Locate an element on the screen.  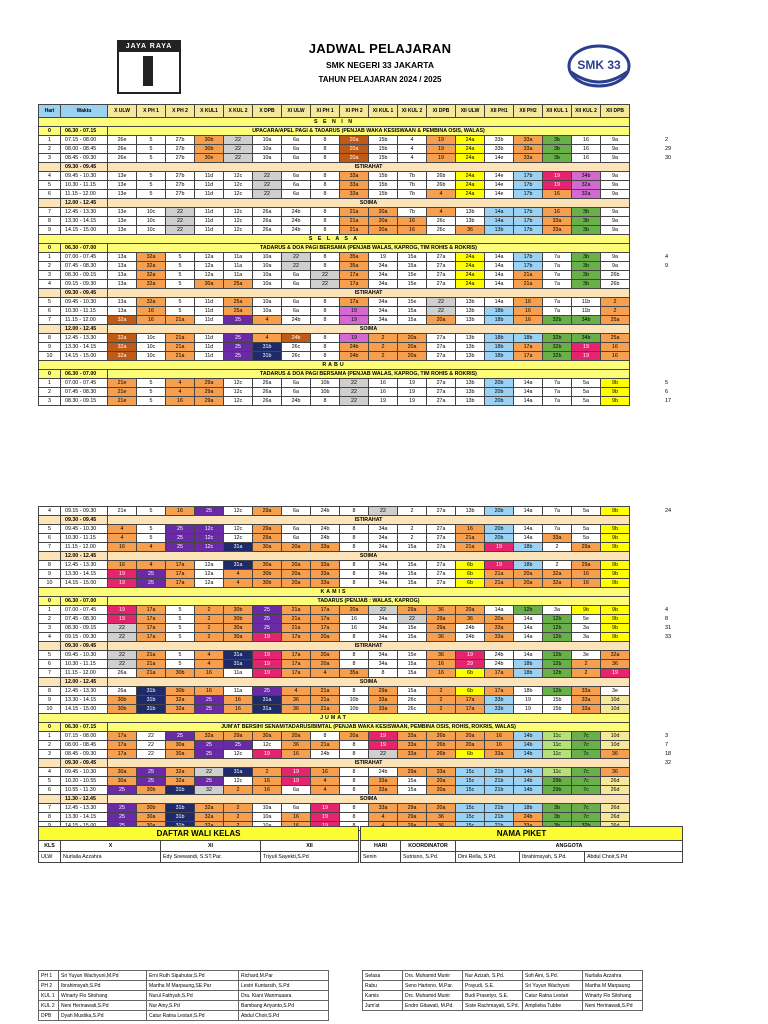
teacher-code-cell: 21e is located at coordinates (122, 511).